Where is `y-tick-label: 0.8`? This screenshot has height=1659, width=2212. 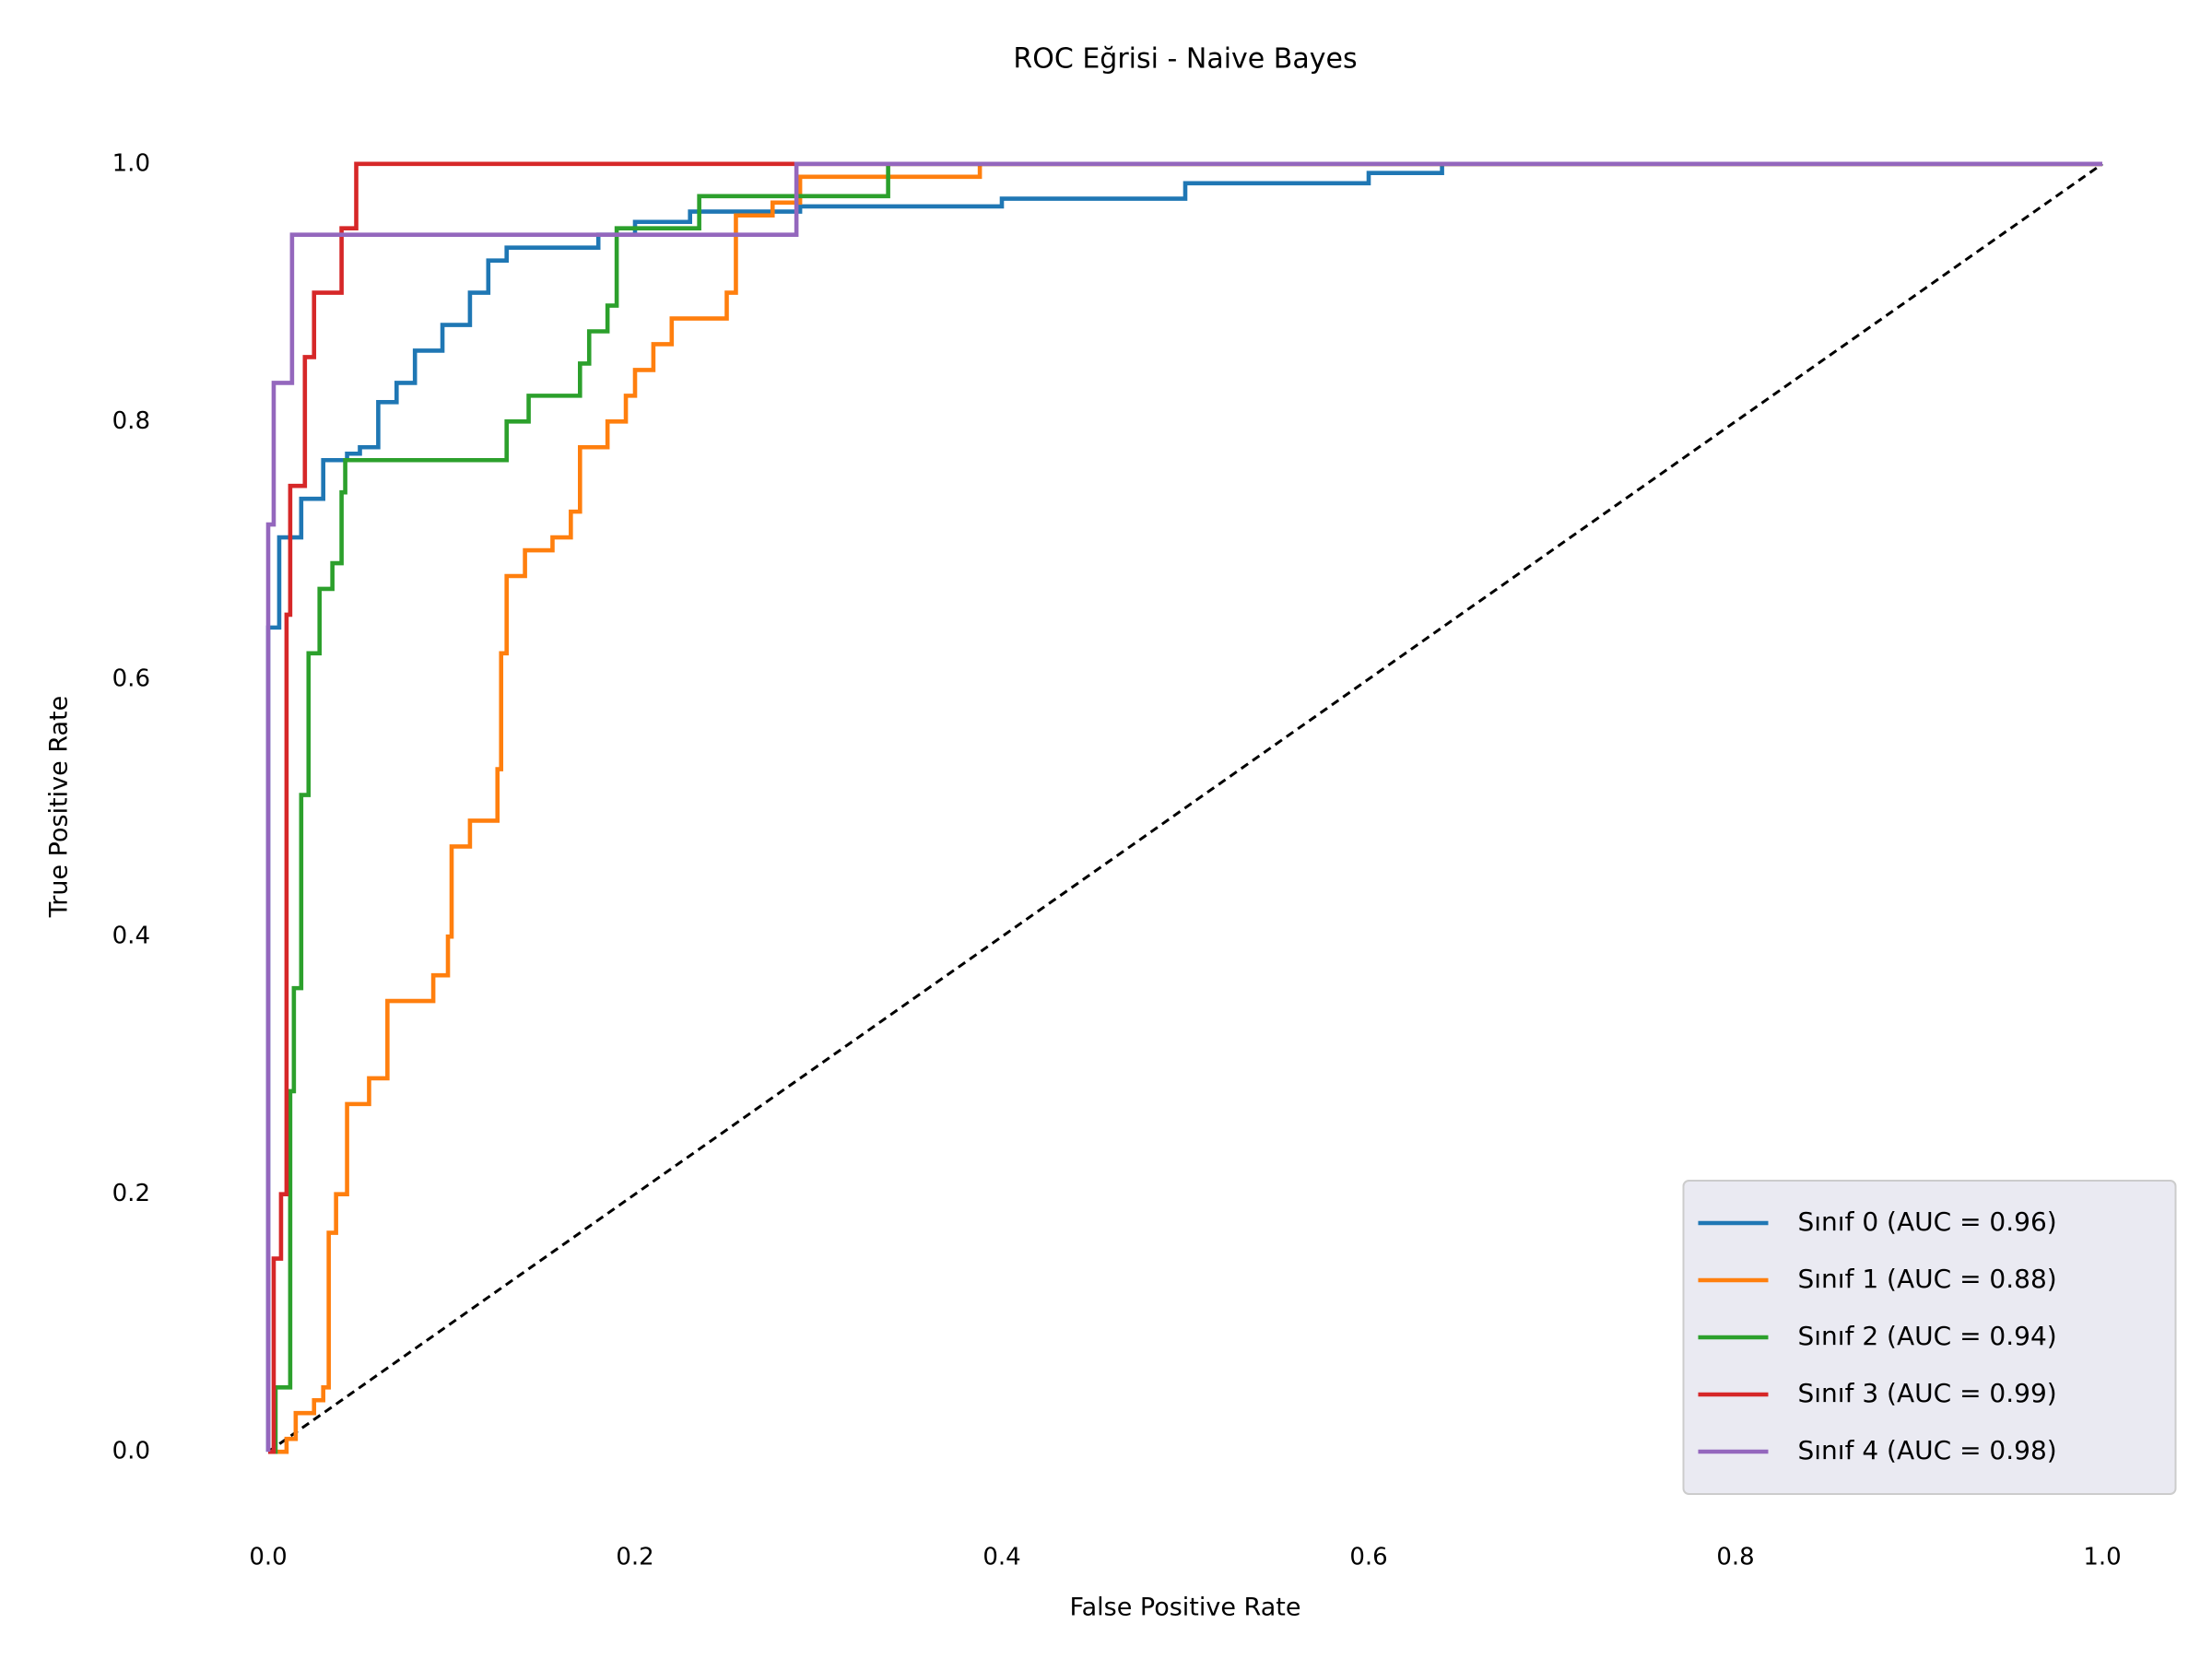
y-tick-label: 0.8 is located at coordinates (131, 421).